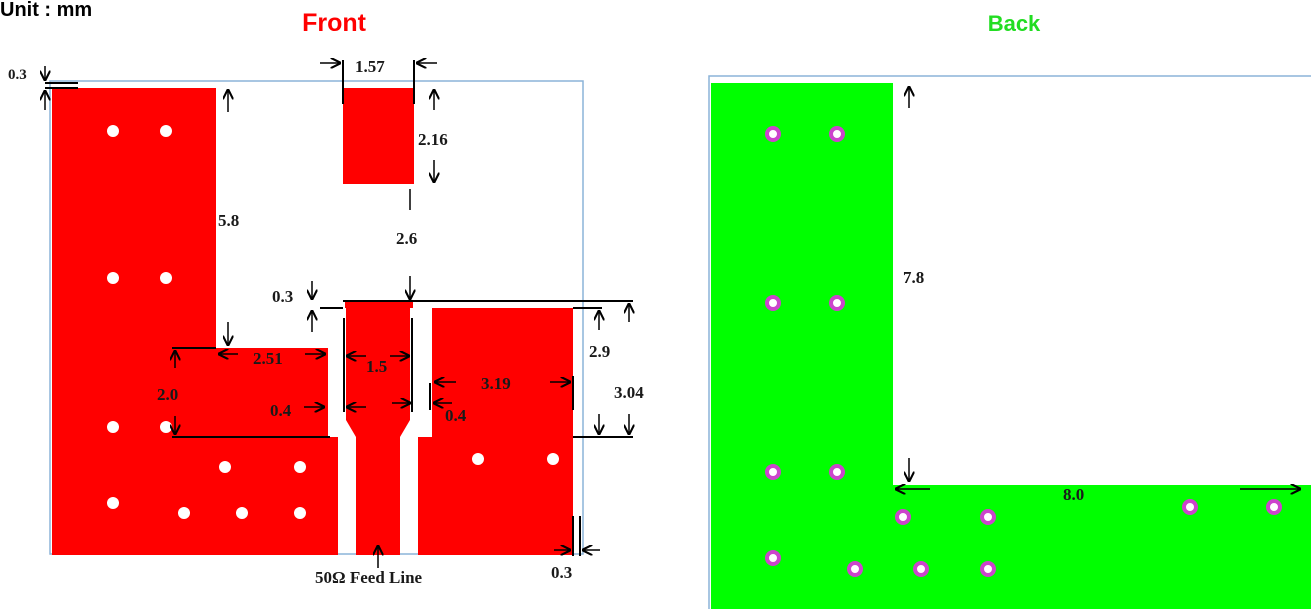 This screenshot has height=609, width=1311. I want to click on dim-top-patch-width: 1.57, so click(370, 66).